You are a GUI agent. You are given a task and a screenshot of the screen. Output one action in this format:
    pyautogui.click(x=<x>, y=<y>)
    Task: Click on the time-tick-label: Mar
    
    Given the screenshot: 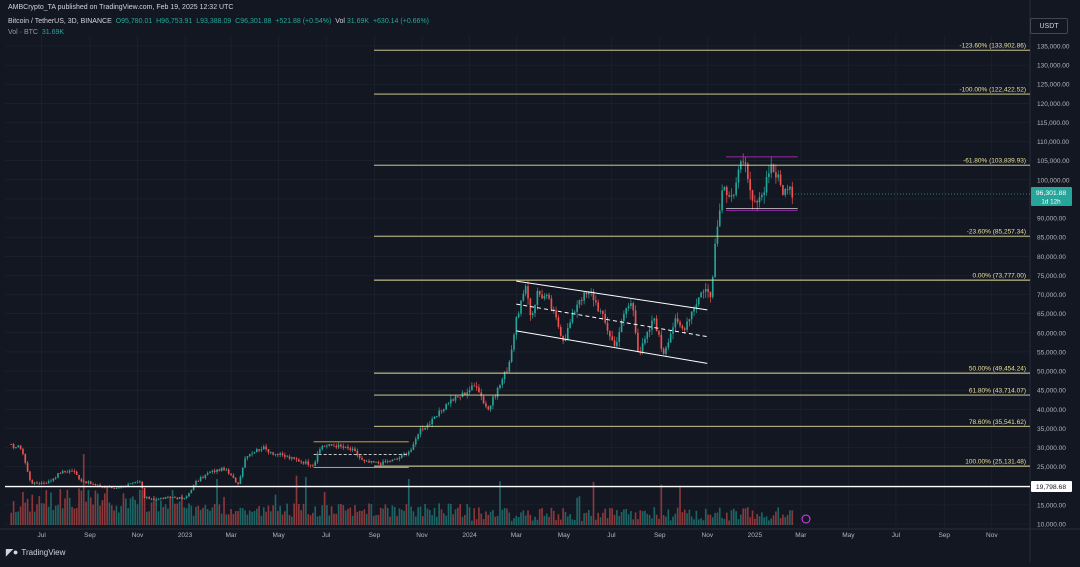 What is the action you would take?
    pyautogui.click(x=801, y=535)
    